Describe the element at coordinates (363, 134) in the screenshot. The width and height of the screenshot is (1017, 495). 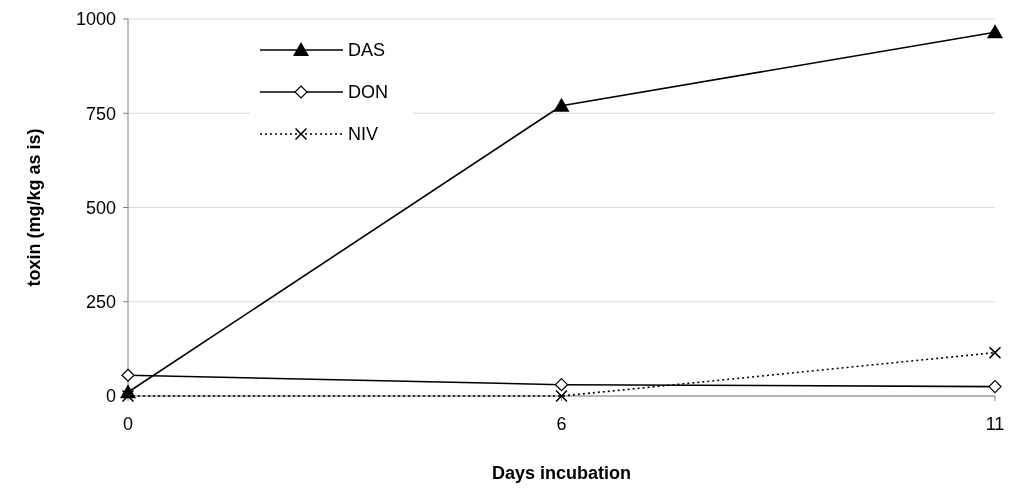
I see `legend-label: NIV` at that location.